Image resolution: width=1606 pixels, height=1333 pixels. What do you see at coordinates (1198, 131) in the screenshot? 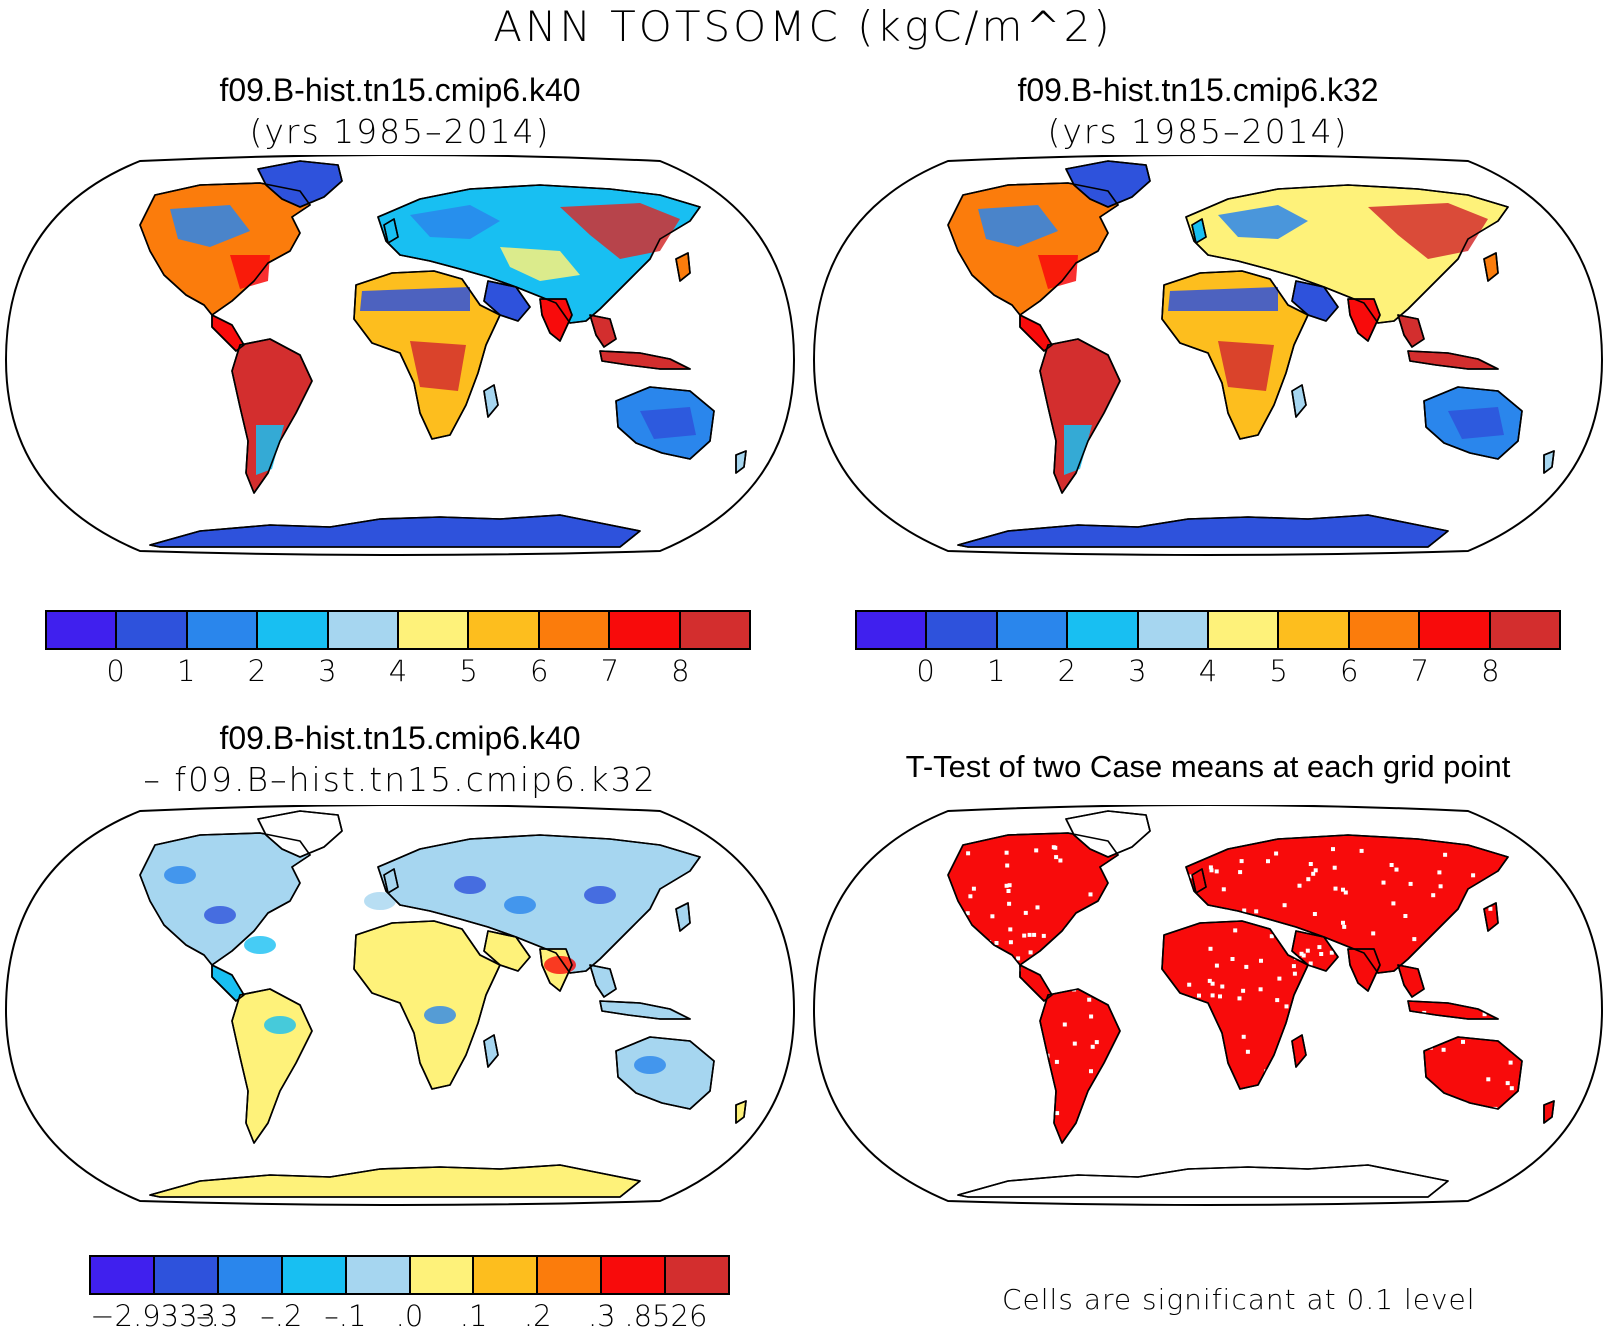
I see `panel-subtitle-top-right: (yrs 1985–2014)` at bounding box center [1198, 131].